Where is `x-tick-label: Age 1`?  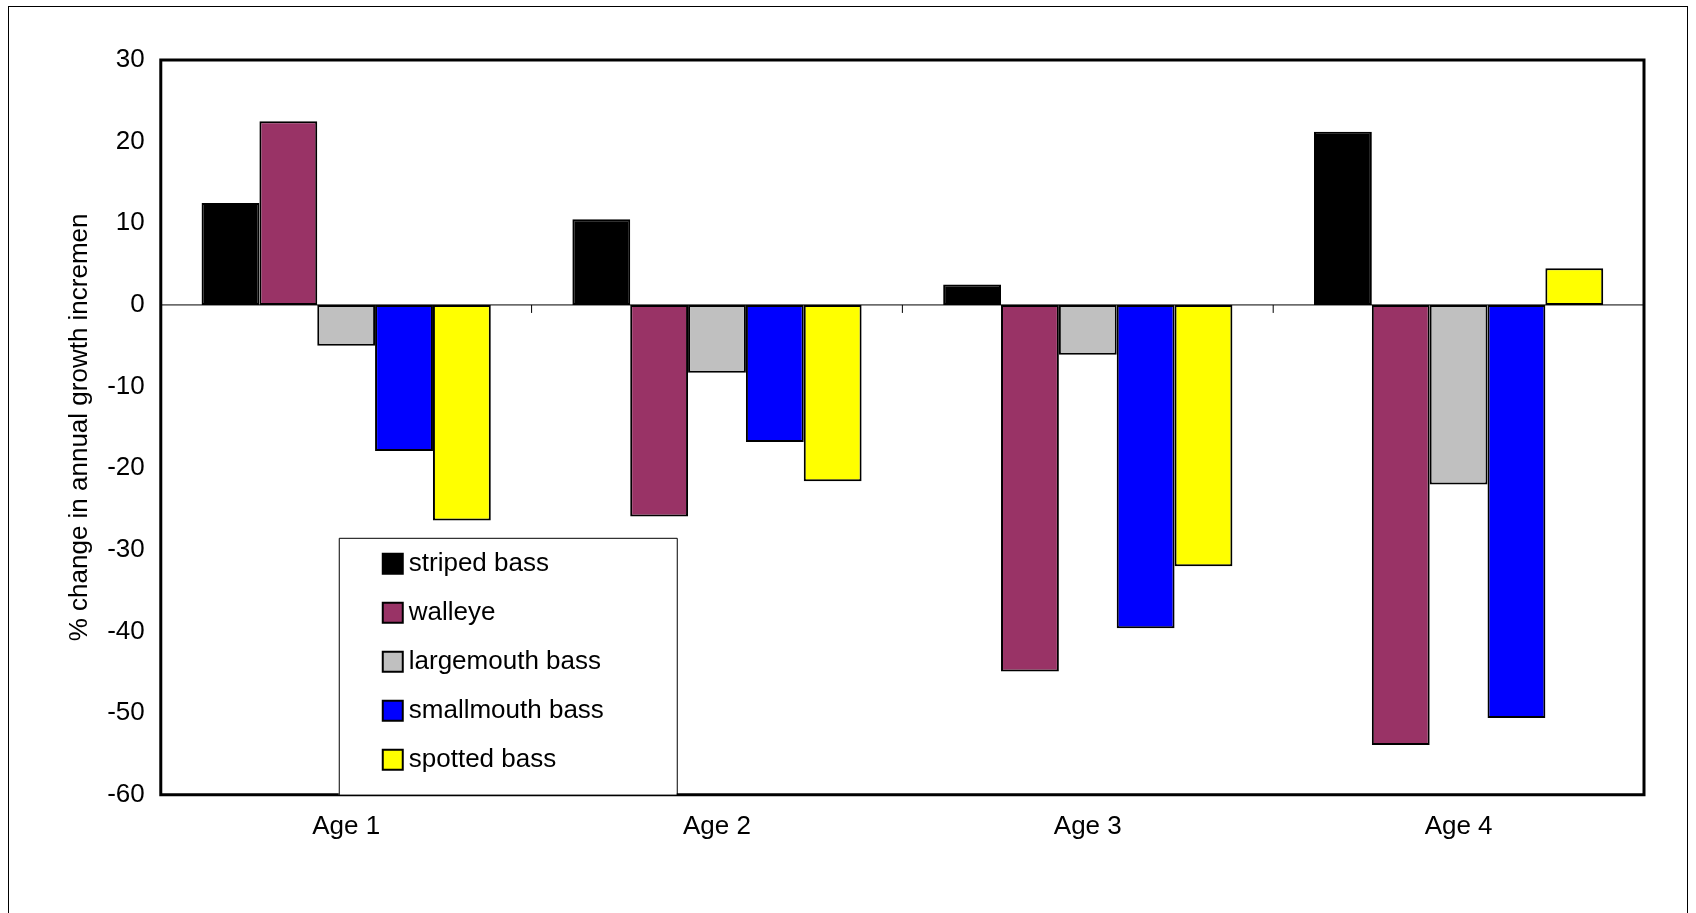 x-tick-label: Age 1 is located at coordinates (346, 824).